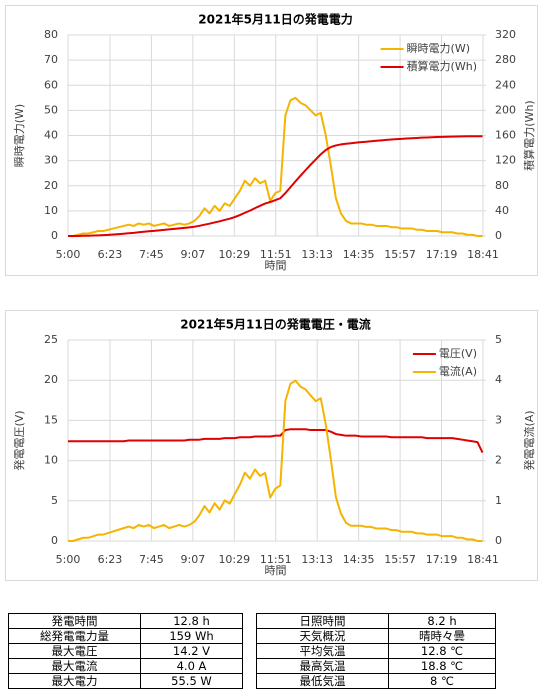 The image size is (543, 695). I want to click on table-value: 8 ℃, so click(442, 681).